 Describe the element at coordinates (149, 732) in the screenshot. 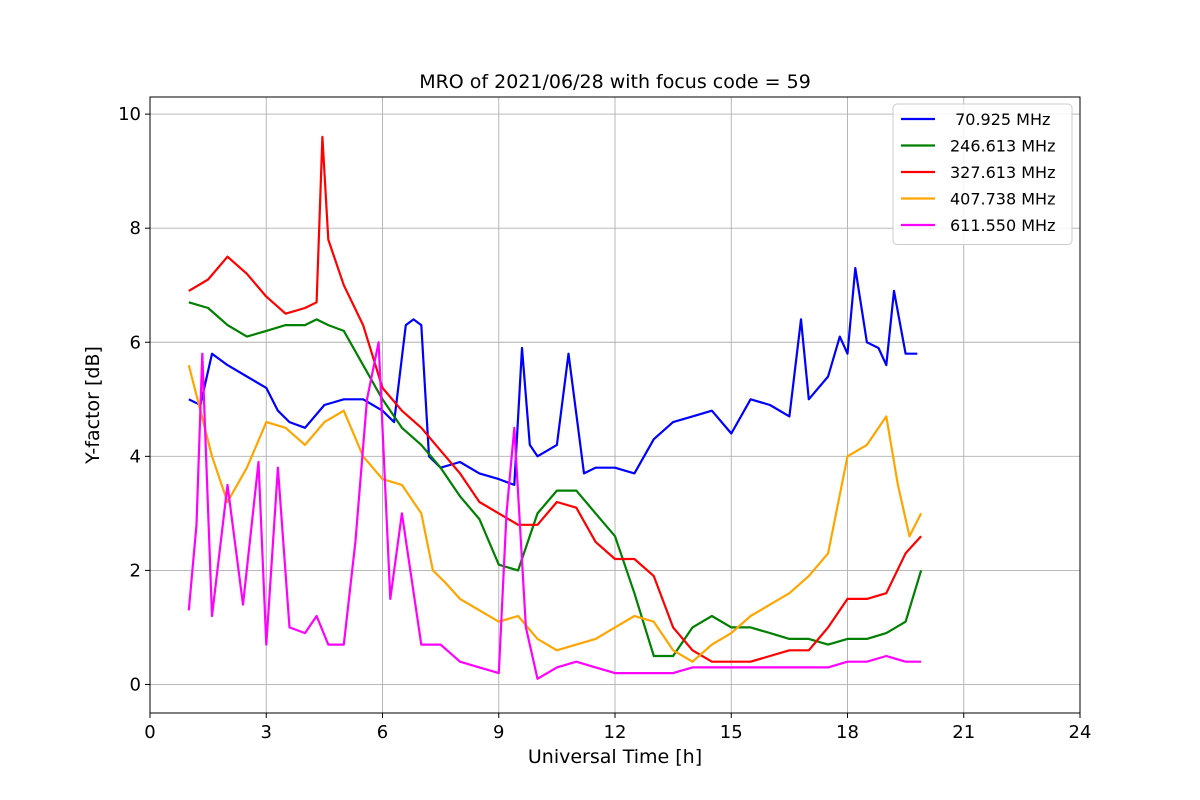

I see `x-tick-label: 0` at that location.